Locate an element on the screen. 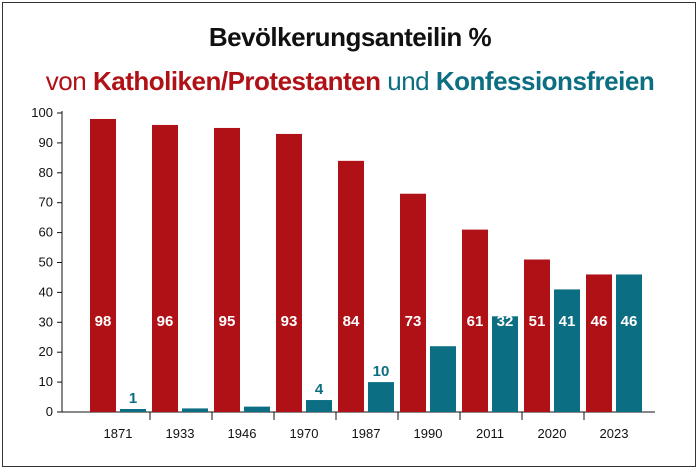  y-tick-label: 60 is located at coordinates (46, 232).